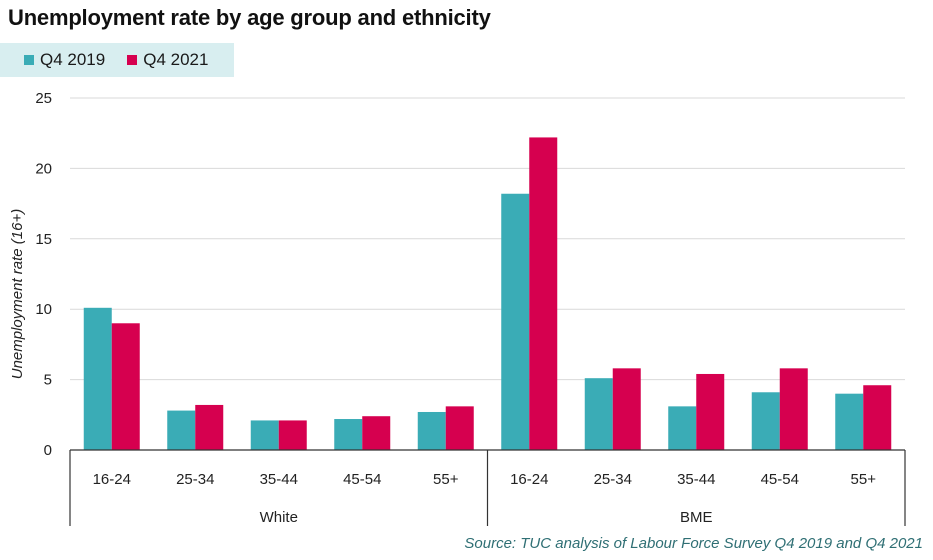 This screenshot has height=560, width=933. What do you see at coordinates (376, 433) in the screenshot?
I see `bar-white-45-54-q4-2021` at bounding box center [376, 433].